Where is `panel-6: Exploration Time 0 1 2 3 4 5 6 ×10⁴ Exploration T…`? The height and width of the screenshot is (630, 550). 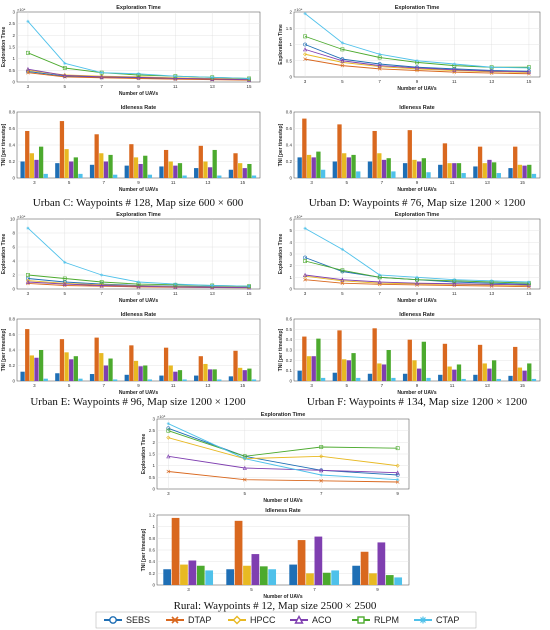 panel-6: Exploration Time 0 1 2 3 4 5 6 ×10⁴ Exploration T… is located at coordinates (409, 258).